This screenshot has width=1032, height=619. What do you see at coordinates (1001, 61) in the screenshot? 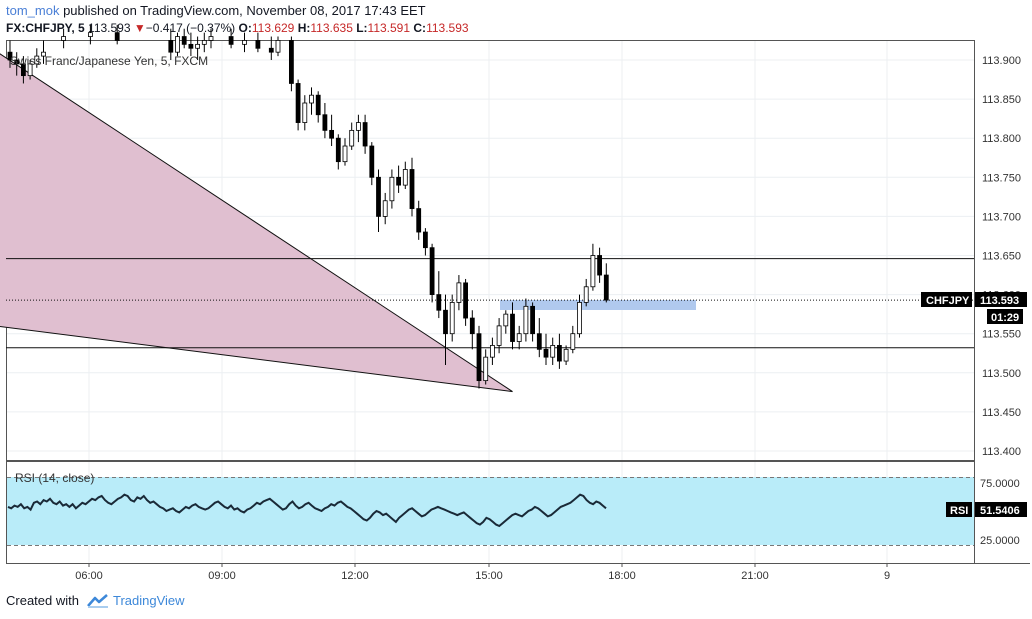
I see `price-axis-label: 113.900` at bounding box center [1001, 61].